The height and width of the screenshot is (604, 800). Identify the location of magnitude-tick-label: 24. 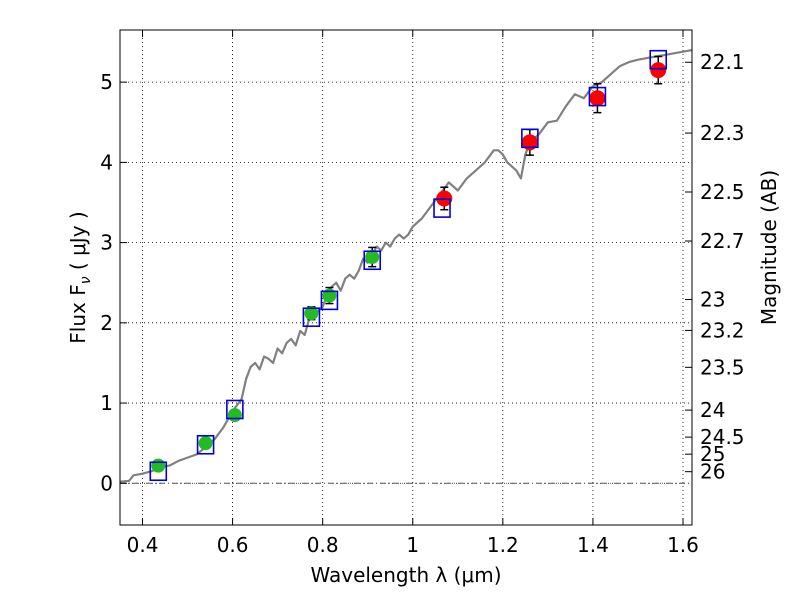
(712, 410).